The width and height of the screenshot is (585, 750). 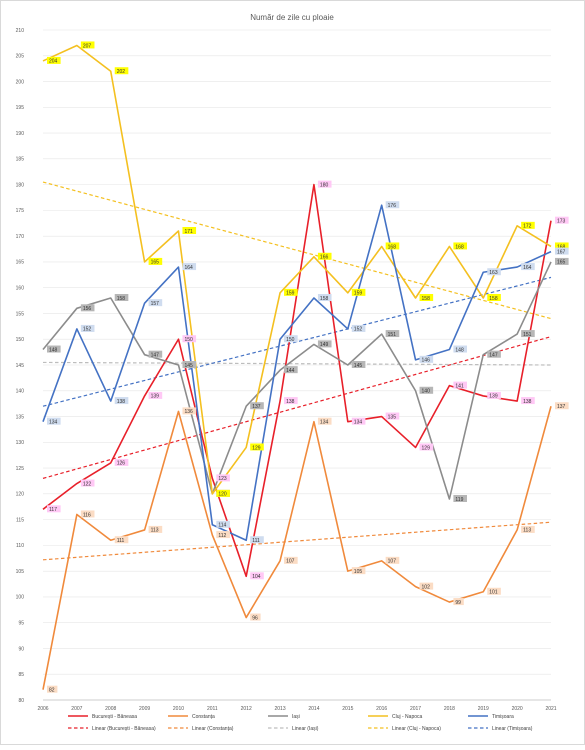 I want to click on data-label-text: 113, so click(x=527, y=531).